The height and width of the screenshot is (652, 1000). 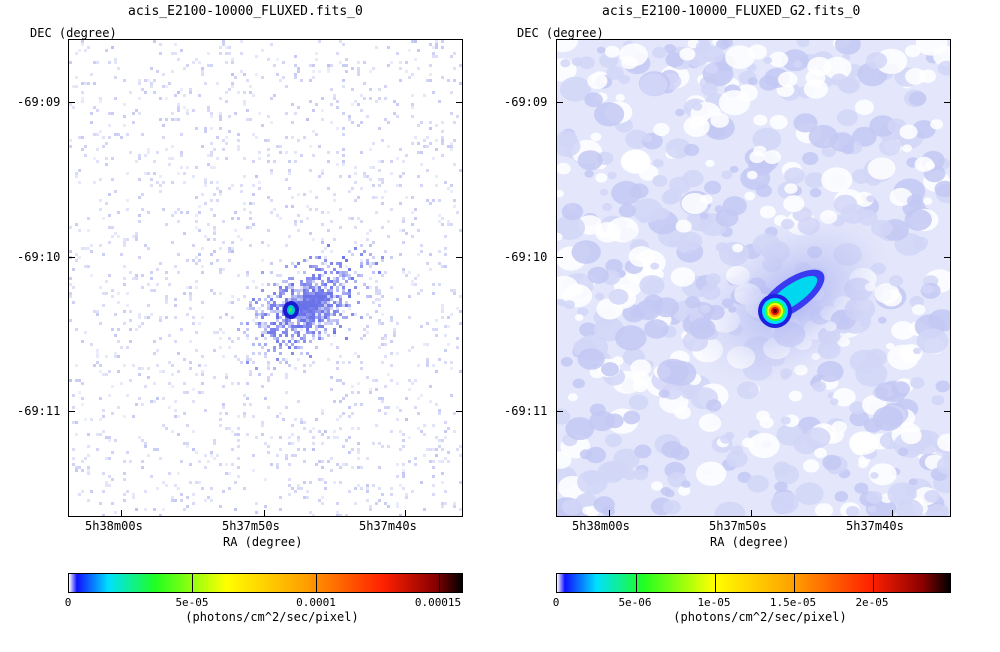 I want to click on left-dec-tick-mark, so click(x=459, y=257).